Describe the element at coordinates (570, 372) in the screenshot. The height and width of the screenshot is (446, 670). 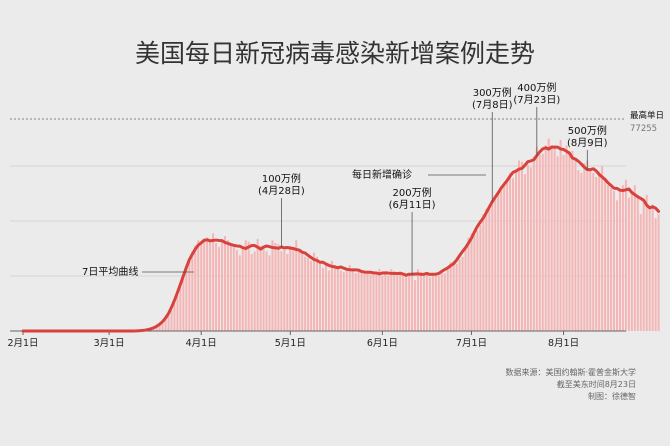
I see `source-line-1: 数据来源：美国约翰斯·霍普金斯大学` at that location.